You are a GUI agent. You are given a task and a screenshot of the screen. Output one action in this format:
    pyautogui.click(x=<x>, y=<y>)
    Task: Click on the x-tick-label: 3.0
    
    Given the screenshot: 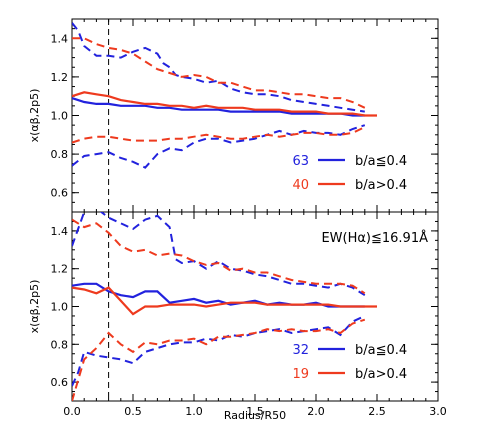 What is the action you would take?
    pyautogui.click(x=438, y=411)
    